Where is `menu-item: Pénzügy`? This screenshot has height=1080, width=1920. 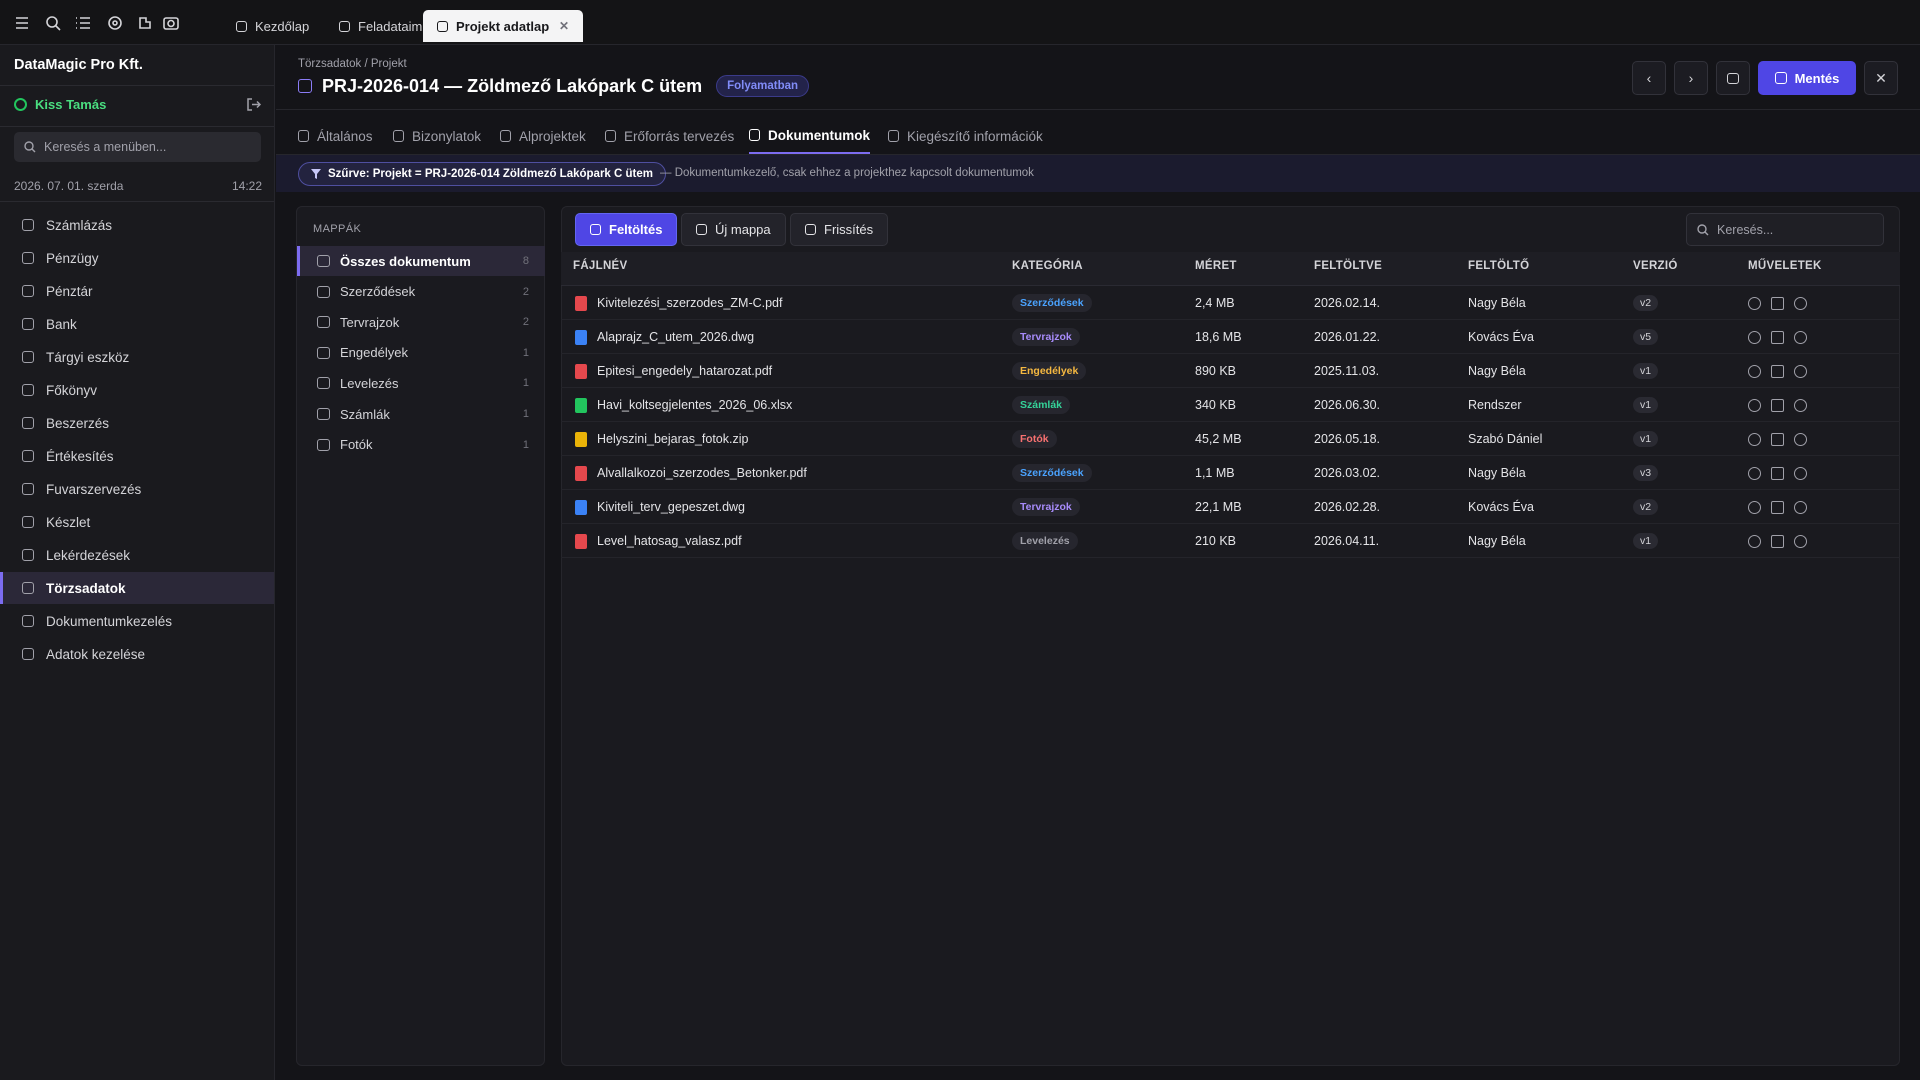 menu-item: Pénzügy is located at coordinates (137, 258).